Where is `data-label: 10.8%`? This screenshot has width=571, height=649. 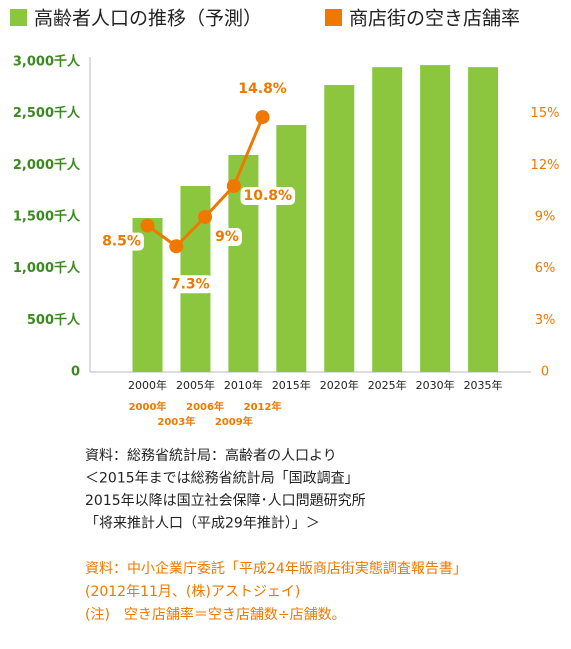
data-label: 10.8% is located at coordinates (268, 196).